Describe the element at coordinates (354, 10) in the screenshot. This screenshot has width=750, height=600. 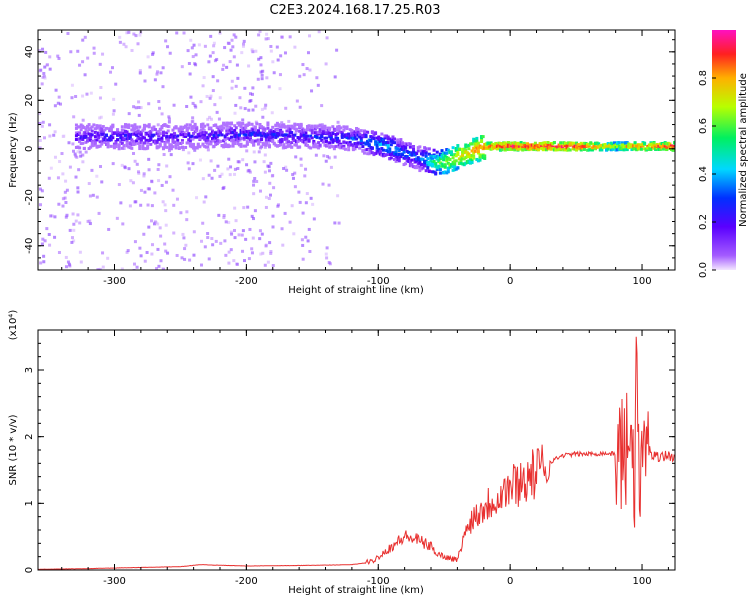
I see `figure-title: C2E3.2024.168.17.25.R03` at that location.